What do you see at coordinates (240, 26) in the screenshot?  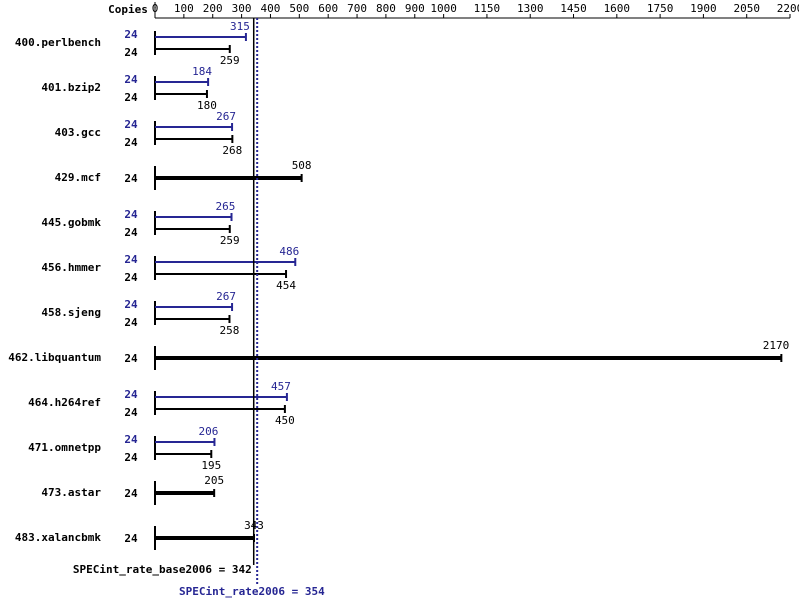 I see `peak-value-label: 315` at bounding box center [240, 26].